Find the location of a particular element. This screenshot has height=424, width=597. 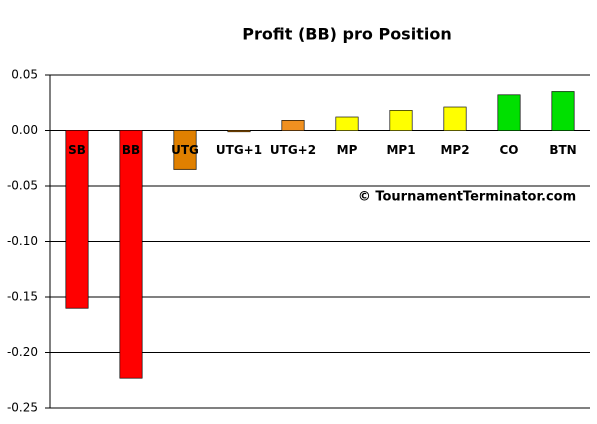

annotation: © TournamentTerminator.com is located at coordinates (467, 197).